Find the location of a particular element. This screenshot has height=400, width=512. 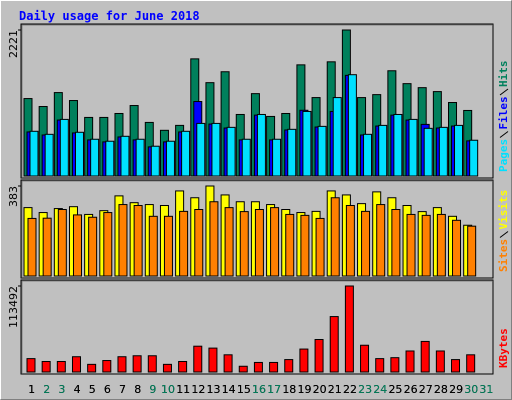

x-tick-label: 6 is located at coordinates (107, 389).